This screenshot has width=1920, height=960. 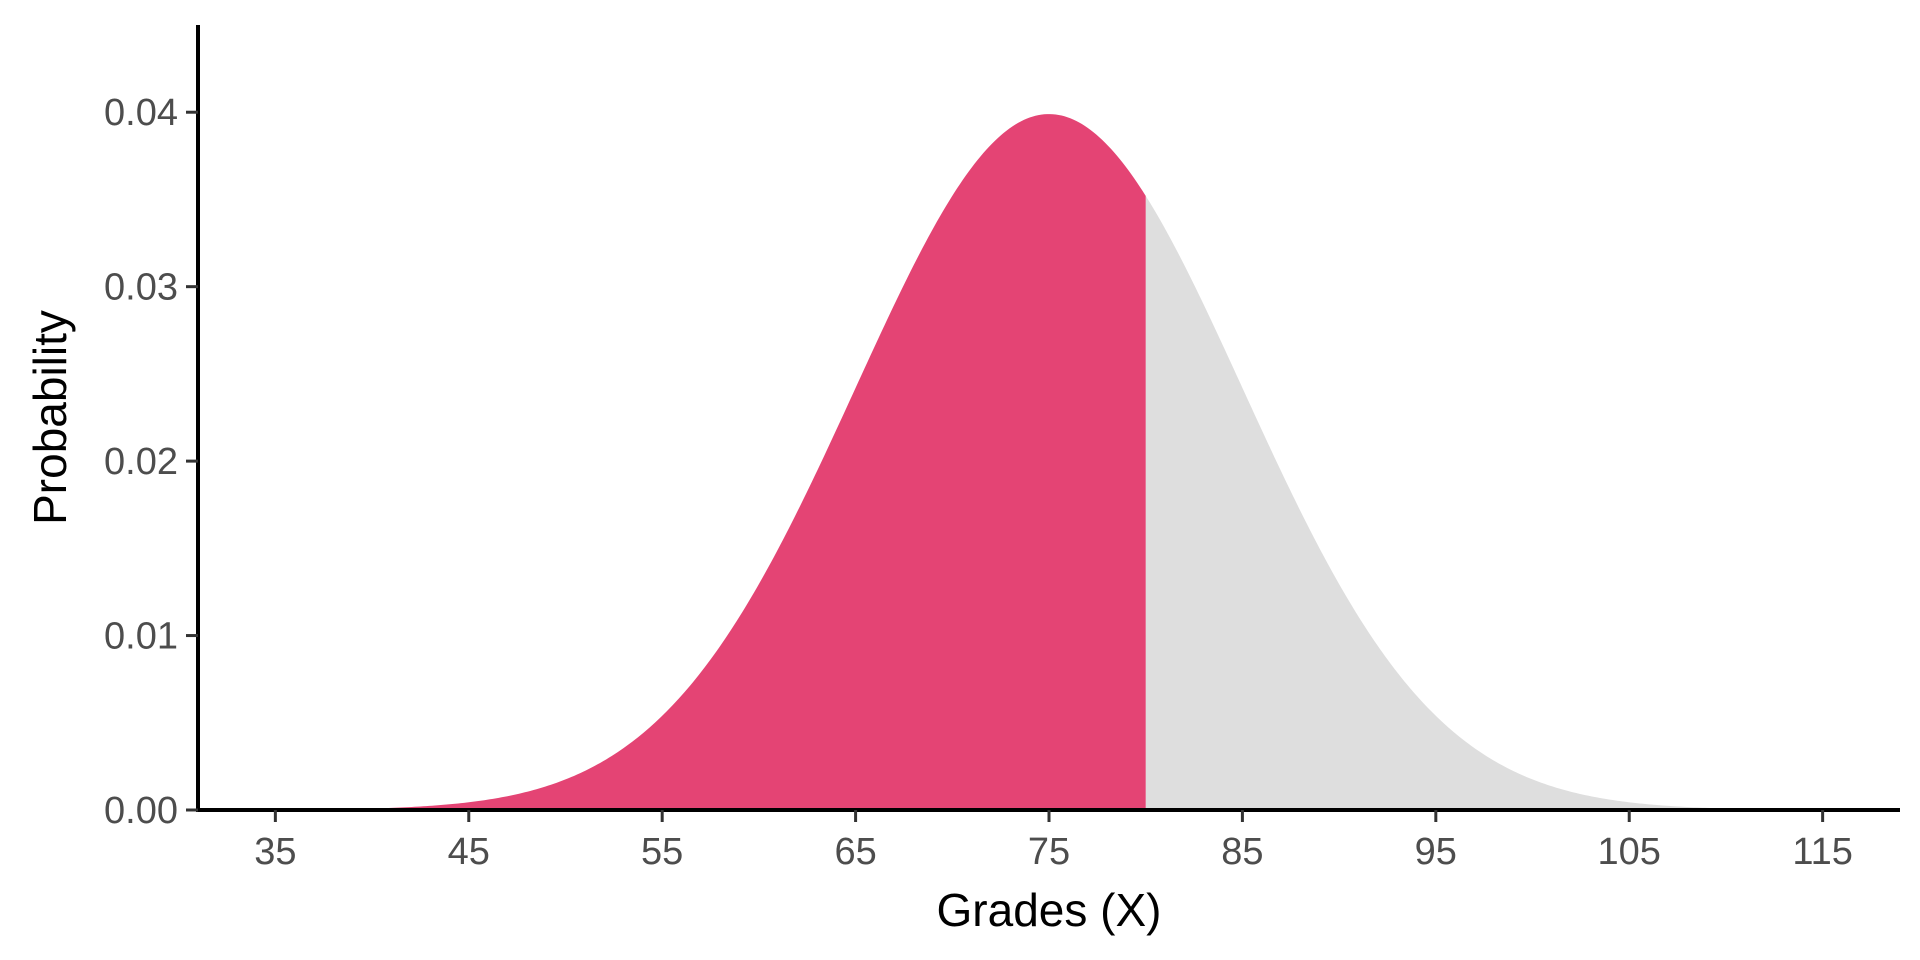 I want to click on y-tick-label: 0.01, so click(x=141, y=637).